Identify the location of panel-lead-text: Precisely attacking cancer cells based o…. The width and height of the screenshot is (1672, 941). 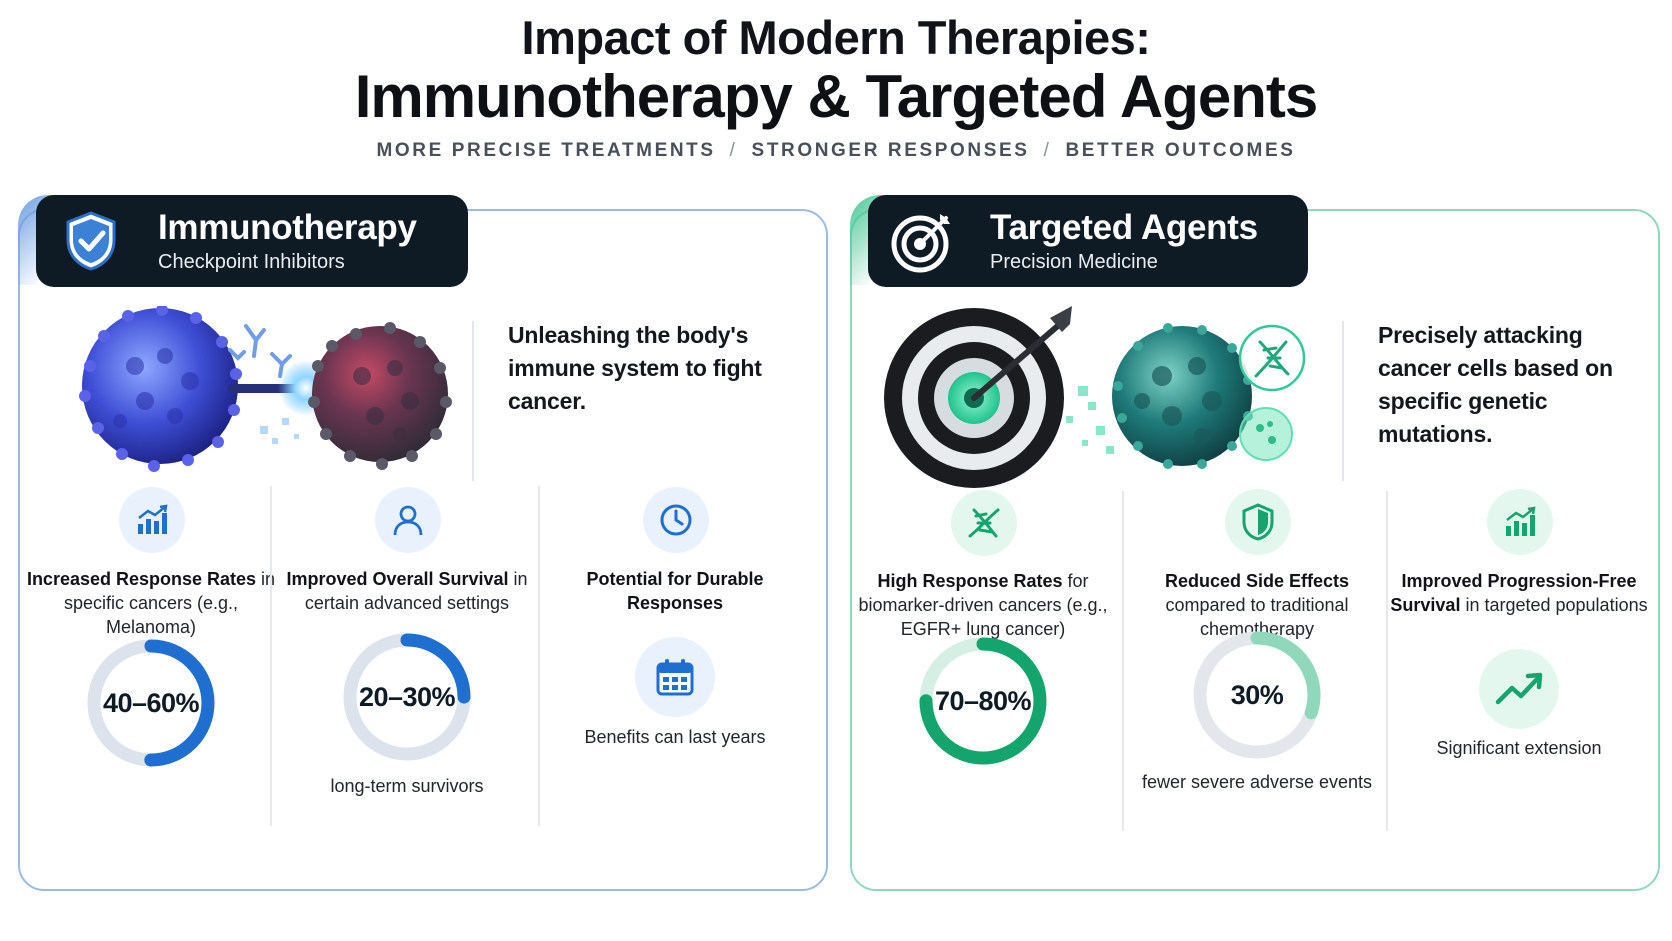
(1495, 384).